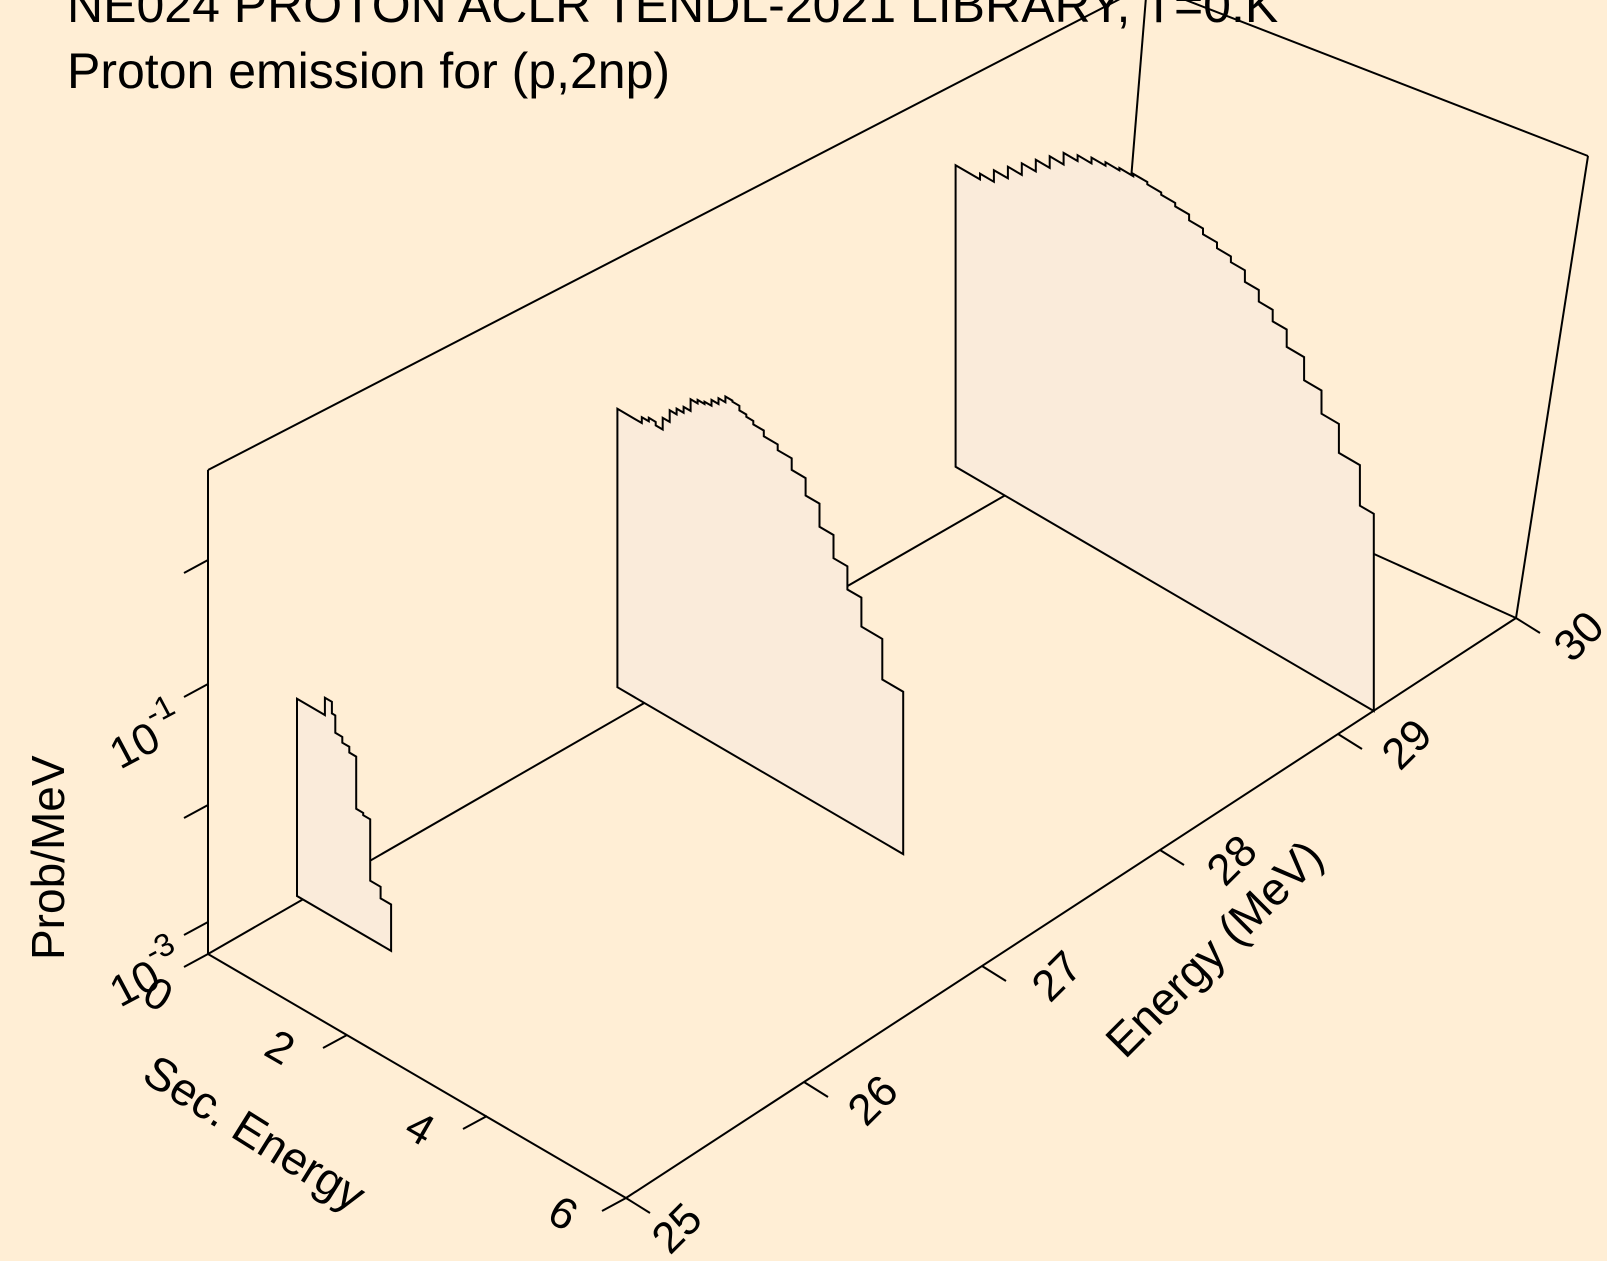 Image resolution: width=1607 pixels, height=1261 pixels. What do you see at coordinates (1575, 636) in the screenshot?
I see `x-tick-label: 30` at bounding box center [1575, 636].